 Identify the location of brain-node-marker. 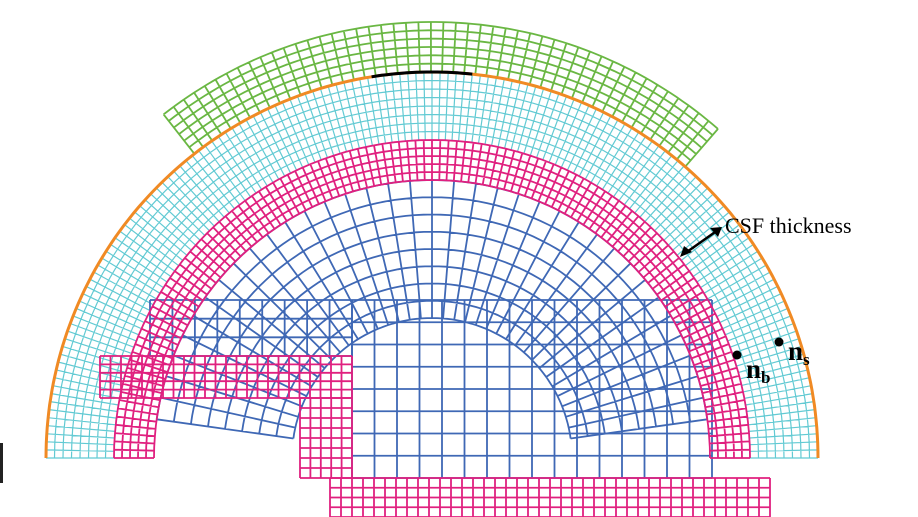
(737, 355).